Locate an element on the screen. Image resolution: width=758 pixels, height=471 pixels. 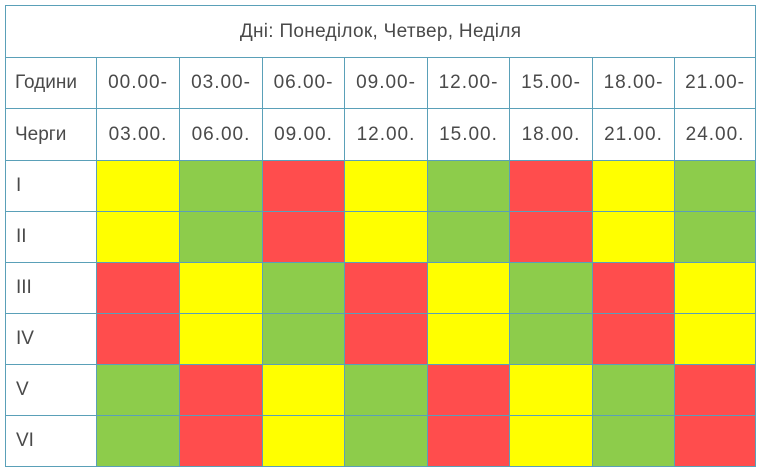
queue-label: V is located at coordinates (51, 390).